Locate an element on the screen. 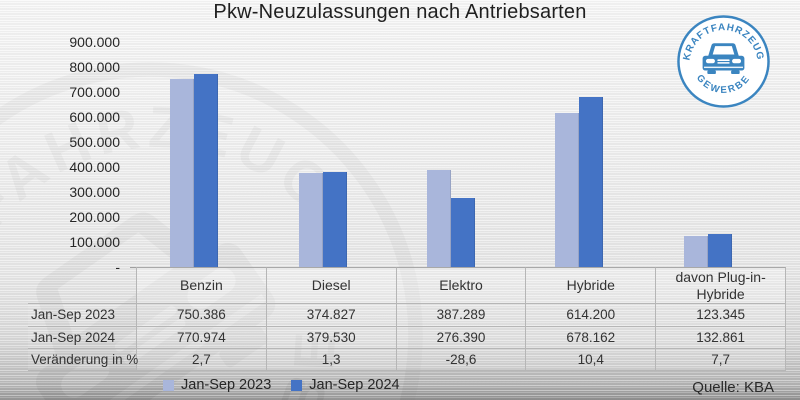  table-value-cell: 132.861 is located at coordinates (721, 338).